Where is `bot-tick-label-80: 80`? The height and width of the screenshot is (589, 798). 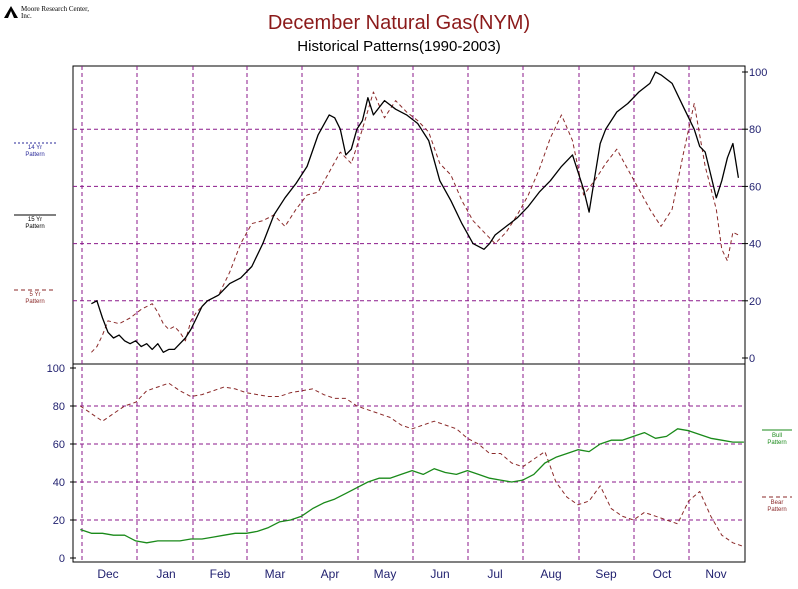 bot-tick-label-80: 80 is located at coordinates (59, 407).